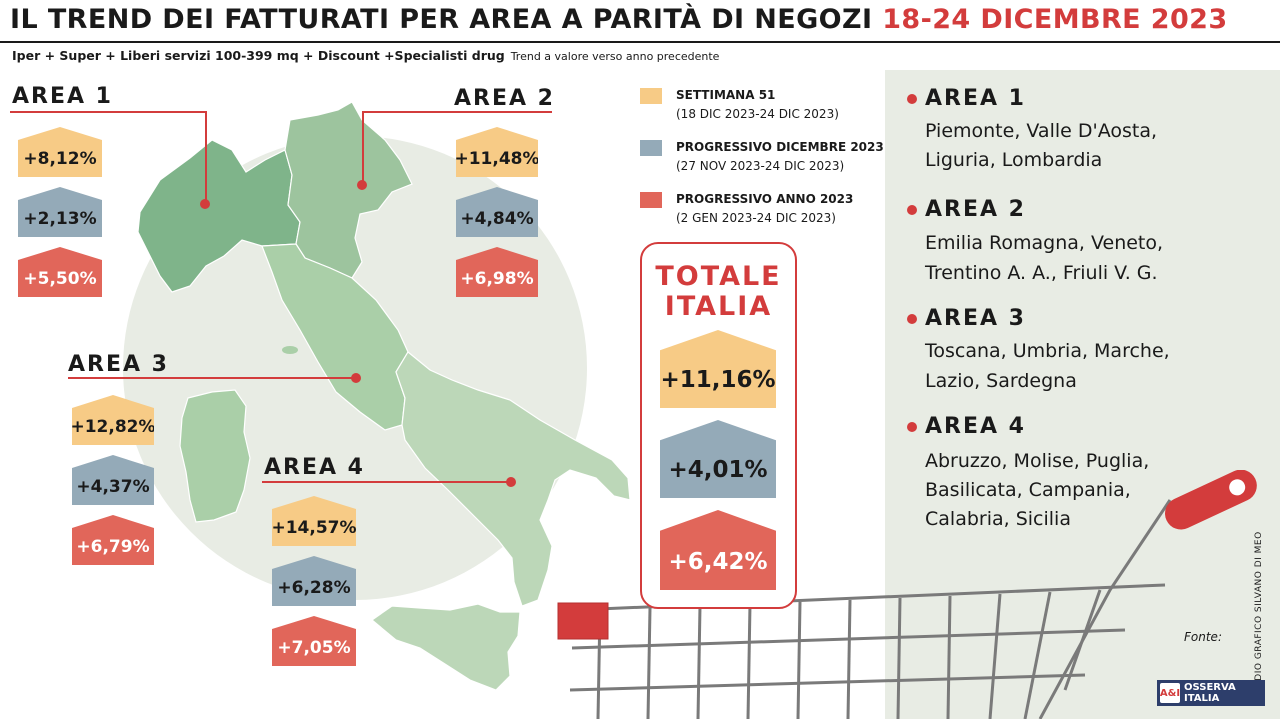  What do you see at coordinates (1203, 637) in the screenshot?
I see `source-label: Fonte:` at bounding box center [1203, 637].